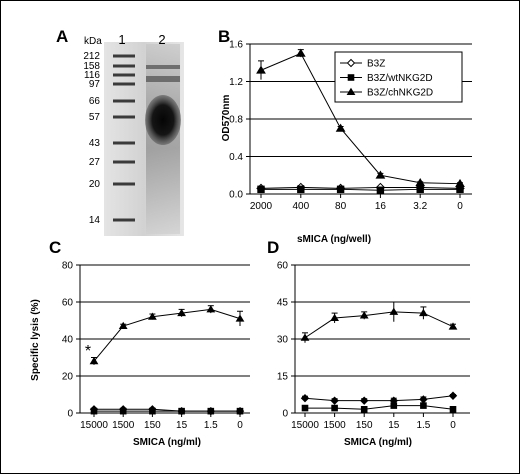 The width and height of the screenshot is (520, 474). Describe the element at coordinates (182, 425) in the screenshot. I see `x-tick-label: 15` at that location.